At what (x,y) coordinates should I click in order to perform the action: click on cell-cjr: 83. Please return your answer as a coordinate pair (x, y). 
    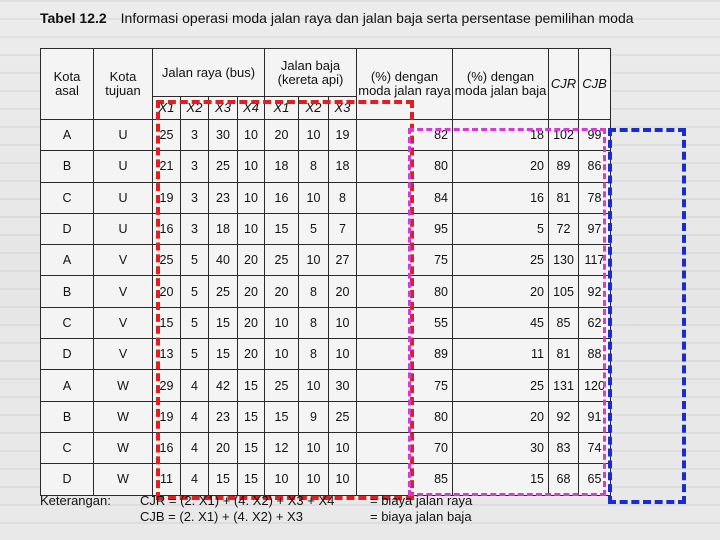
    Looking at the image, I should click on (563, 448).